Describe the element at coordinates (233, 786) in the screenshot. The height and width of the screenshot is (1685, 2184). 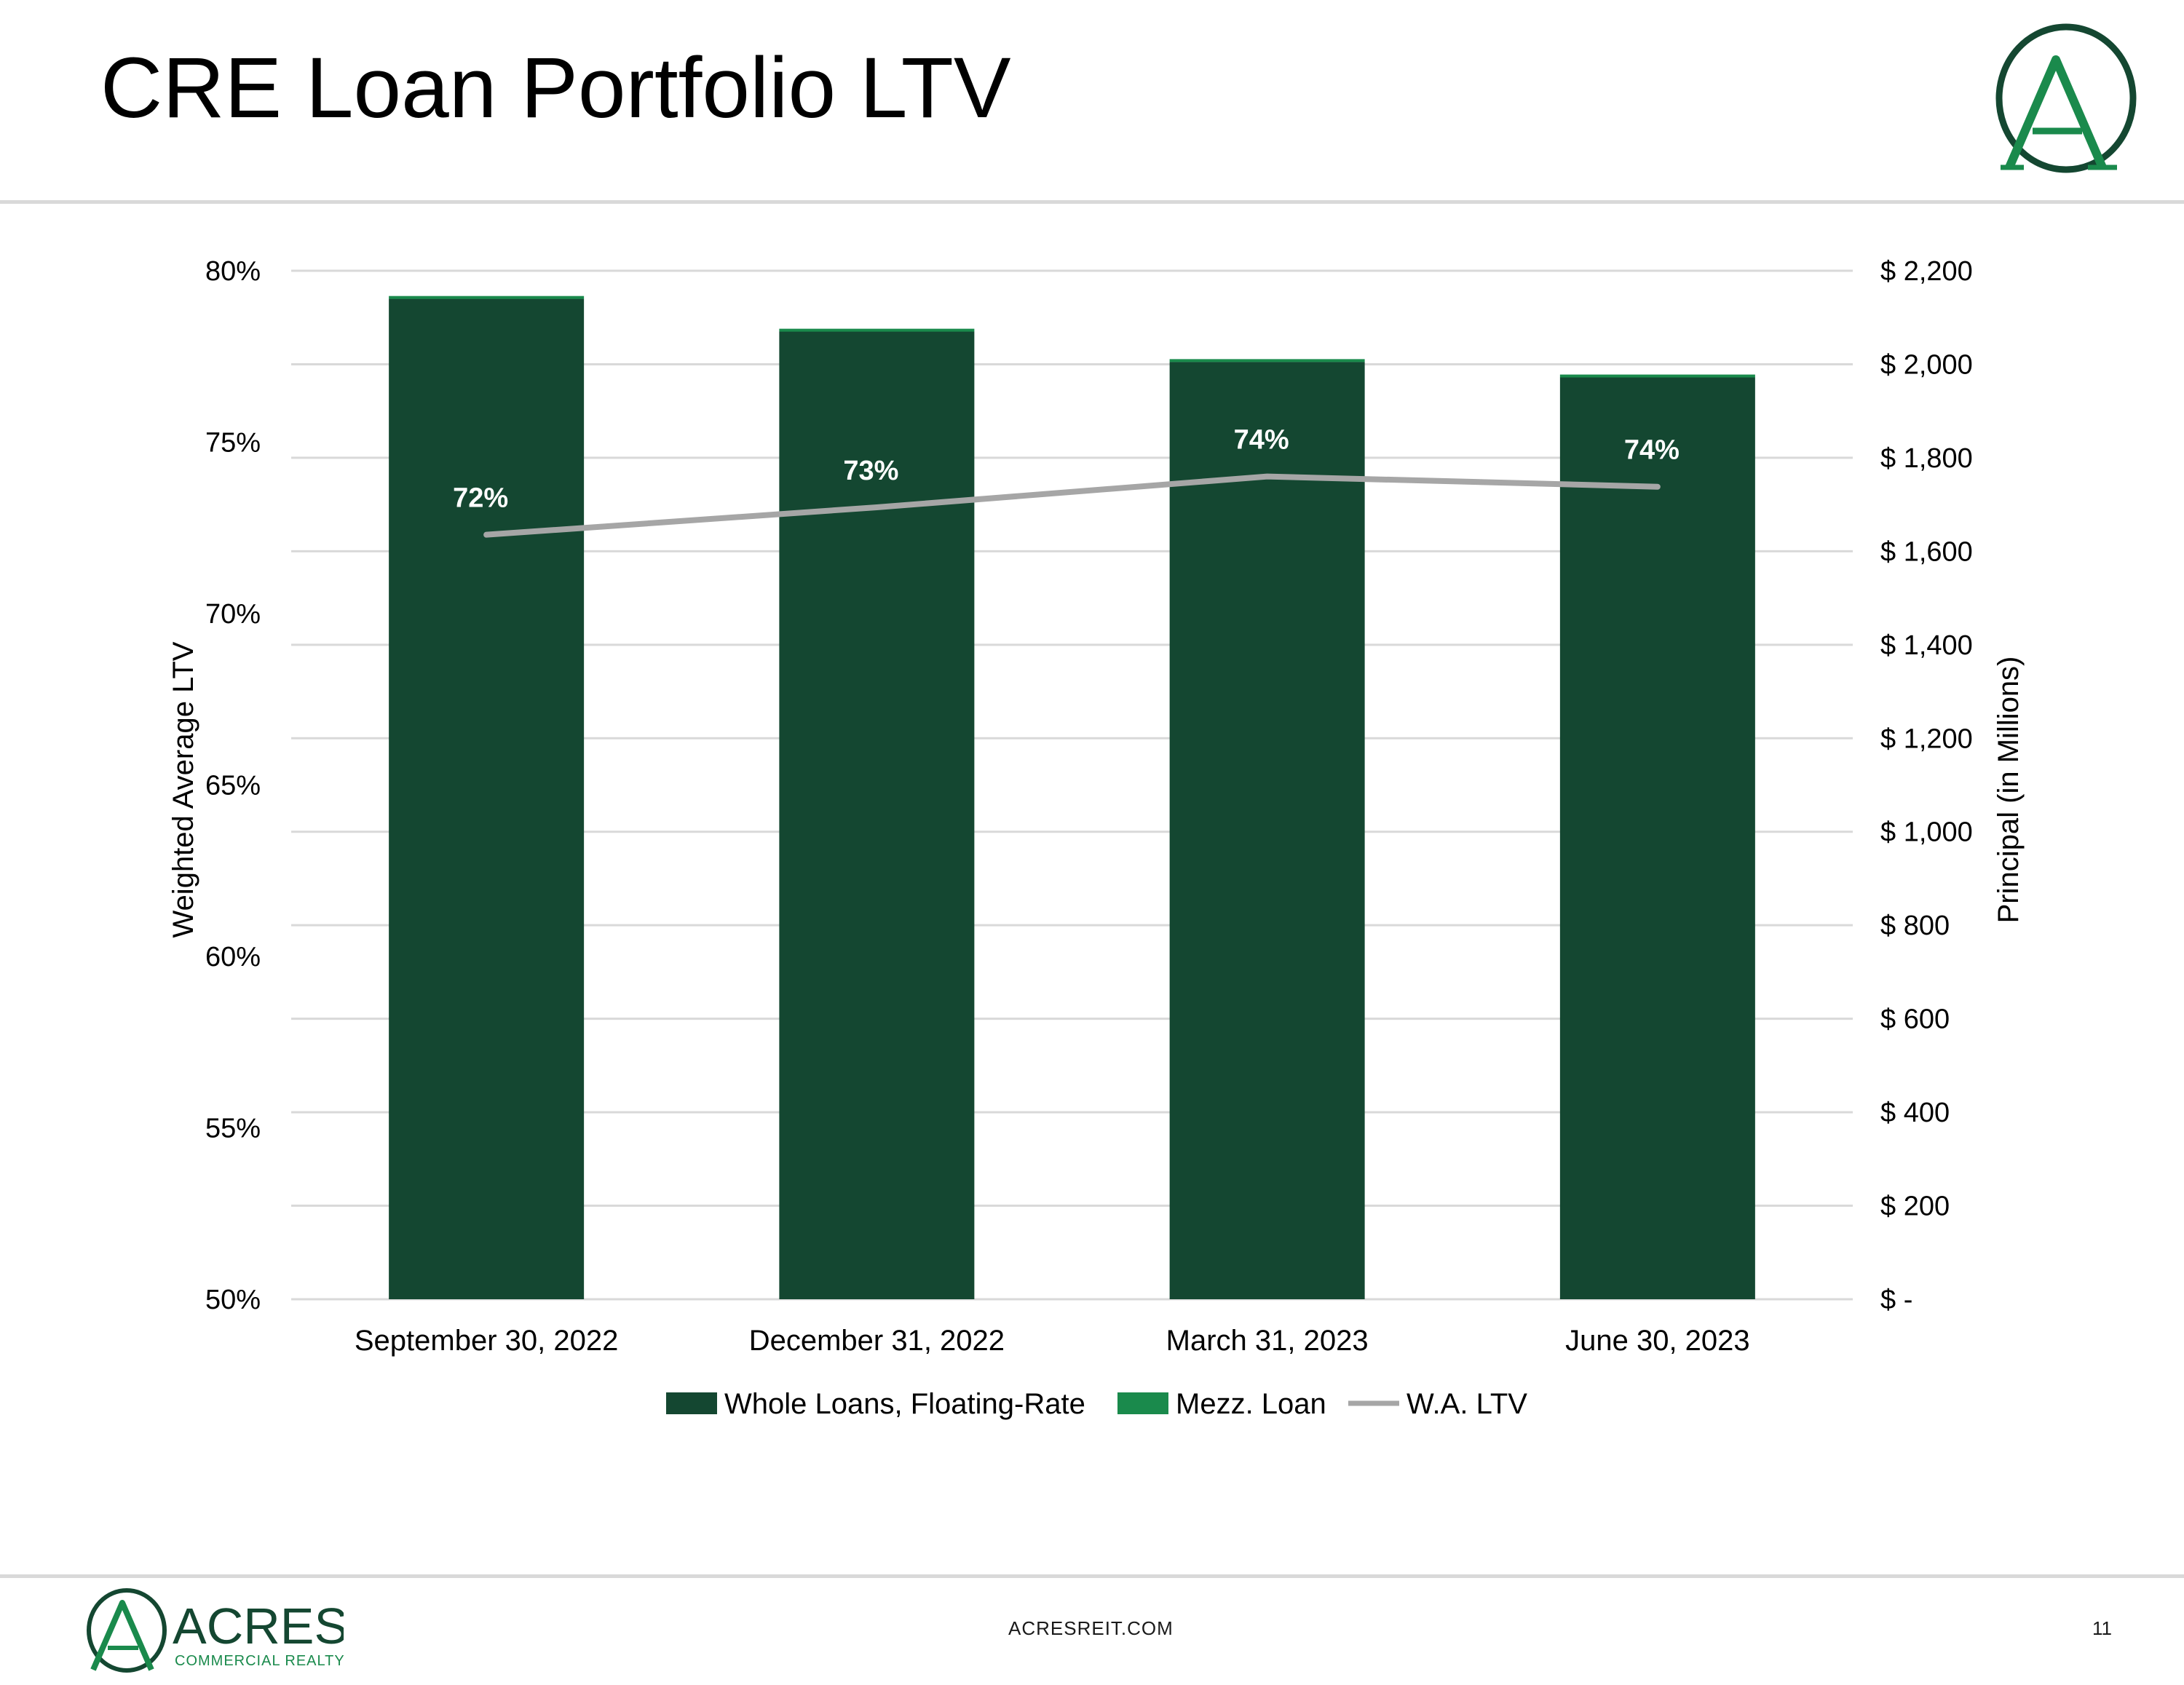
I see `y-left-tick-label: 65%` at that location.